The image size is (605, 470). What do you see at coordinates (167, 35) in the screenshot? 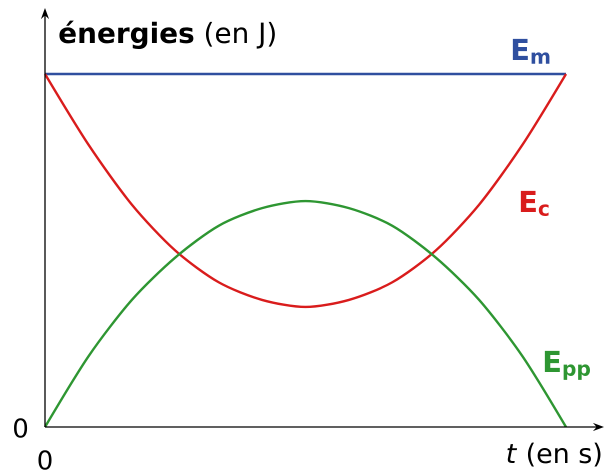
I see `y-axis-title: énergies (en J)` at bounding box center [167, 35].